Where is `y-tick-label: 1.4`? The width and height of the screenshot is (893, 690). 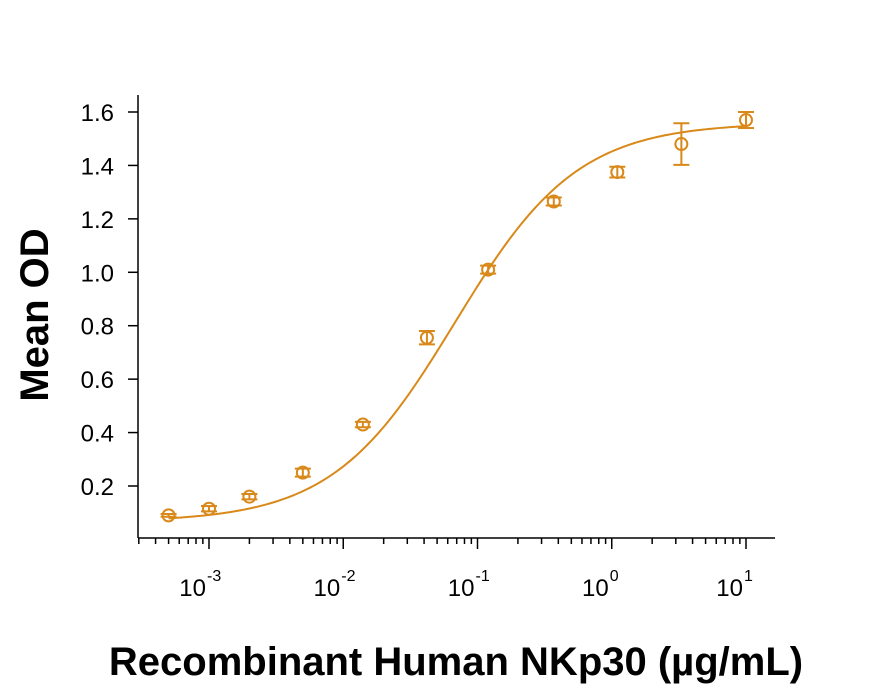 y-tick-label: 1.4 is located at coordinates (97, 166).